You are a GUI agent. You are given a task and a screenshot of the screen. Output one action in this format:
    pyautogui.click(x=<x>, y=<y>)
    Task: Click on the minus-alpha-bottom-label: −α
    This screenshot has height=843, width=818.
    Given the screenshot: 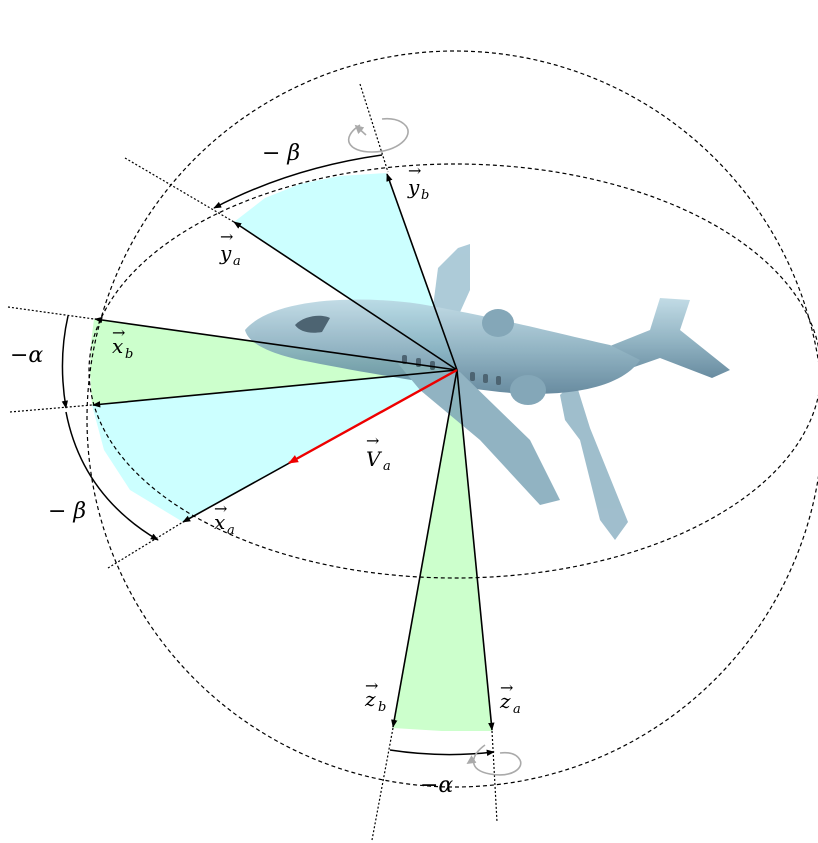 What is the action you would take?
    pyautogui.click(x=436, y=785)
    